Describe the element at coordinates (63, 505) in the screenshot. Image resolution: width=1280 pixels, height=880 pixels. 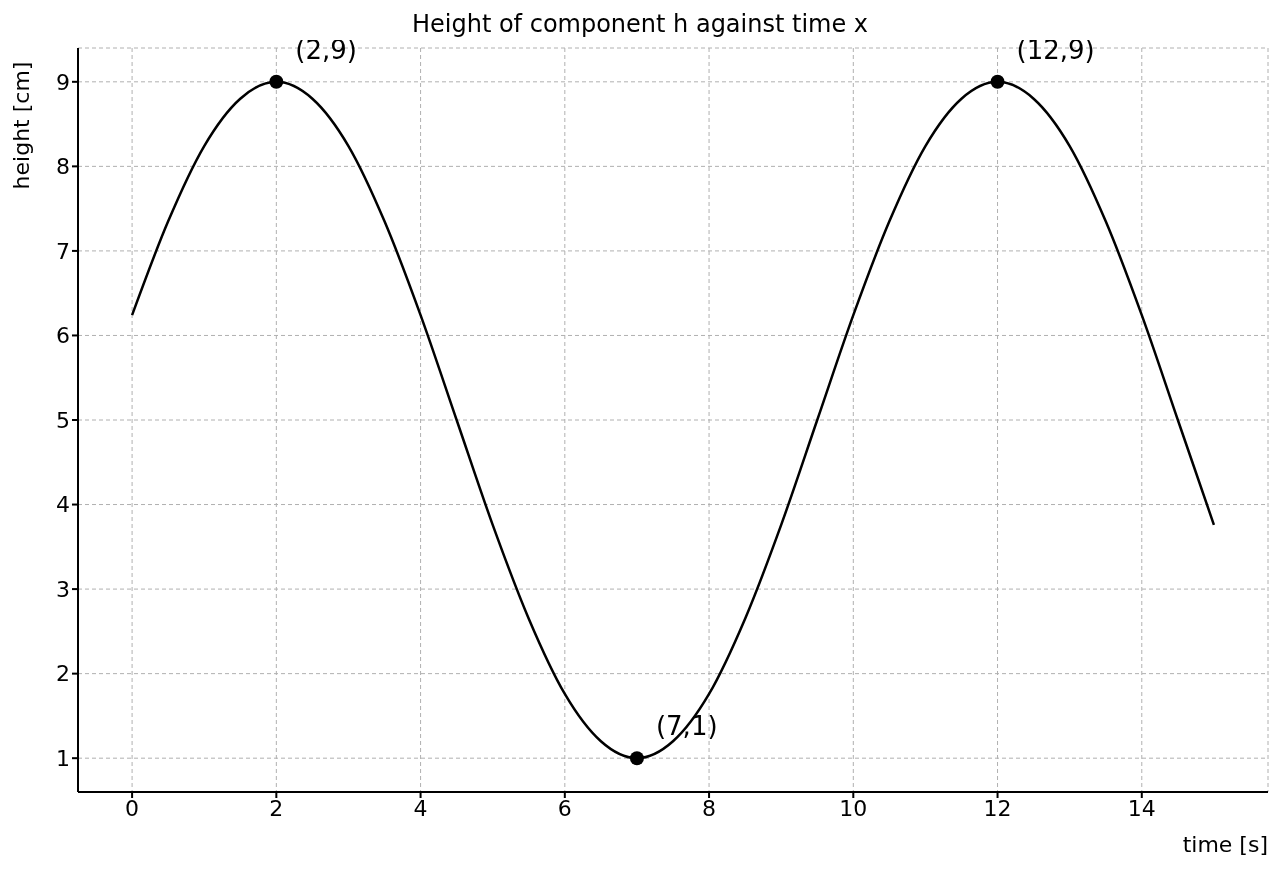
I see `y-tick-label: 4` at that location.